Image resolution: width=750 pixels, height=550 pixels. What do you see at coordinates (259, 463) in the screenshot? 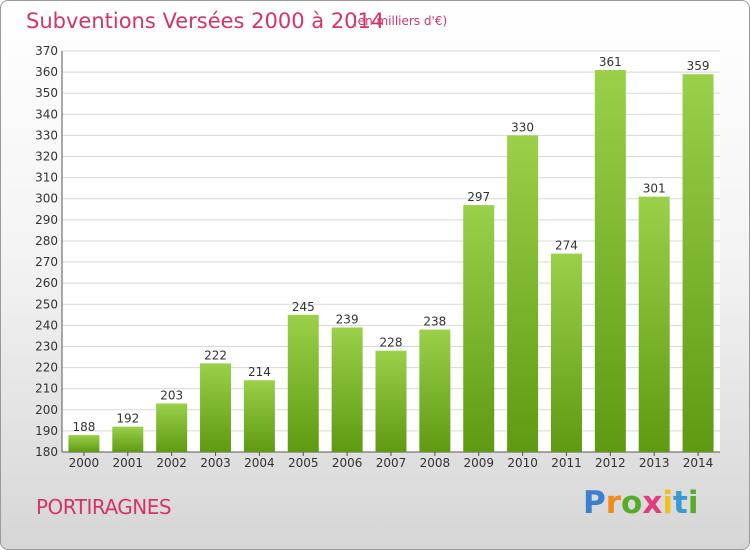
I see `x-tick-label: 2004` at bounding box center [259, 463].